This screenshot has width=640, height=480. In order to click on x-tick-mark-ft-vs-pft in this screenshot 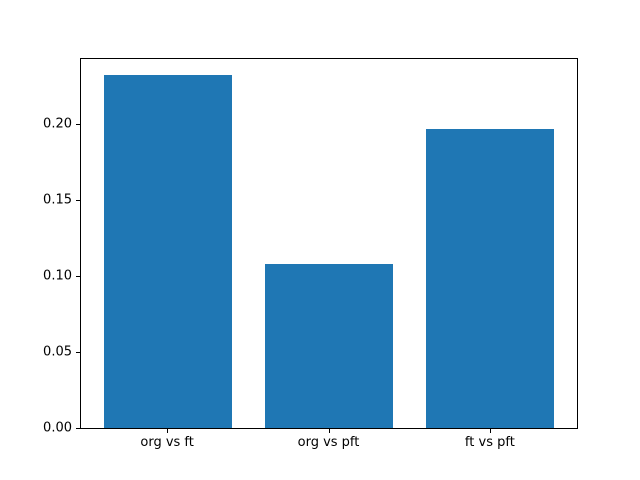, I will do `click(490, 431)`.